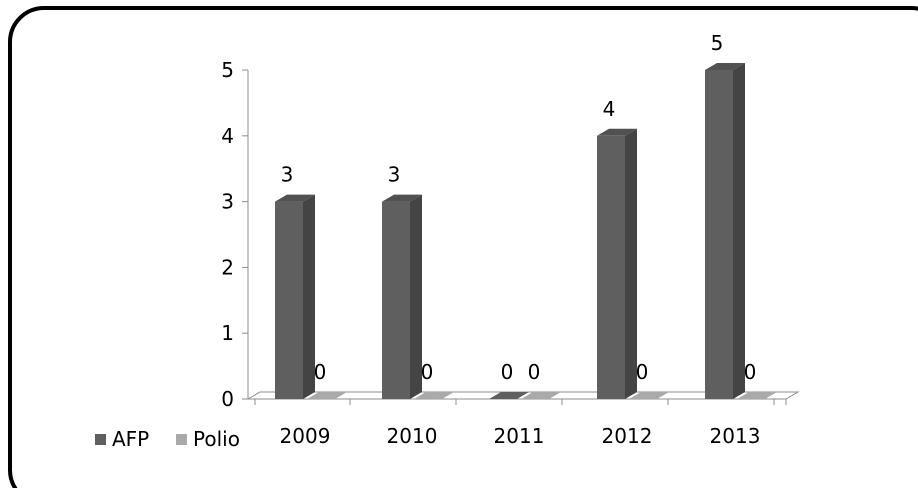 Image resolution: width=918 pixels, height=493 pixels. What do you see at coordinates (181, 439) in the screenshot?
I see `legend-swatch-polio` at bounding box center [181, 439].